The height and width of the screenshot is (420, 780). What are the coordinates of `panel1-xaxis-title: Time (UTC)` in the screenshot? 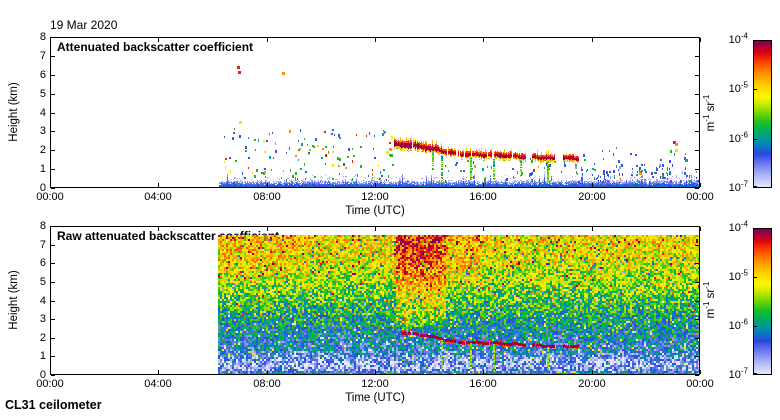 It's located at (375, 211).